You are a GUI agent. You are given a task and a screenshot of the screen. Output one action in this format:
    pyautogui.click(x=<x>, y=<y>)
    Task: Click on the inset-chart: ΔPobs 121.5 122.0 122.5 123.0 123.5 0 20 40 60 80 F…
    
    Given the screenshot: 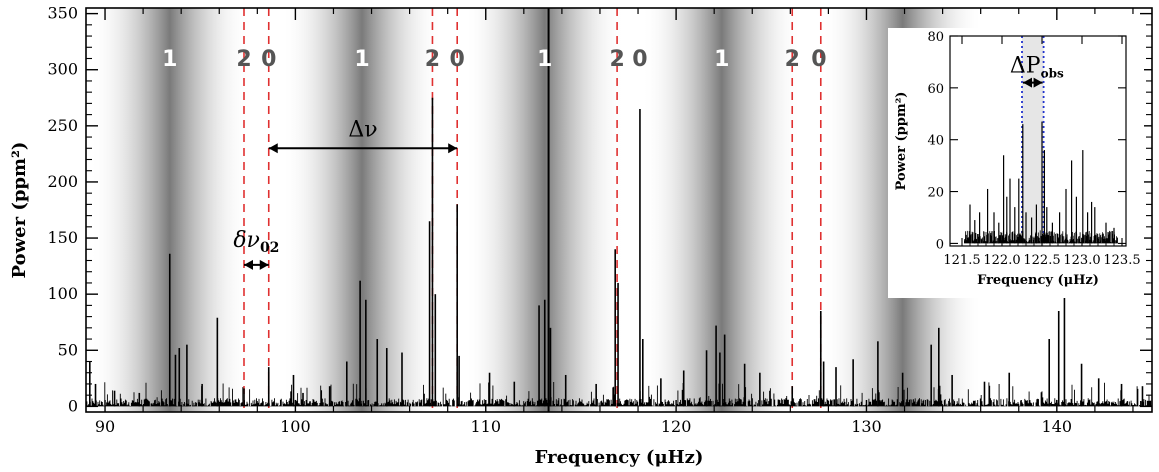 What is the action you would take?
    pyautogui.click(x=1016, y=163)
    